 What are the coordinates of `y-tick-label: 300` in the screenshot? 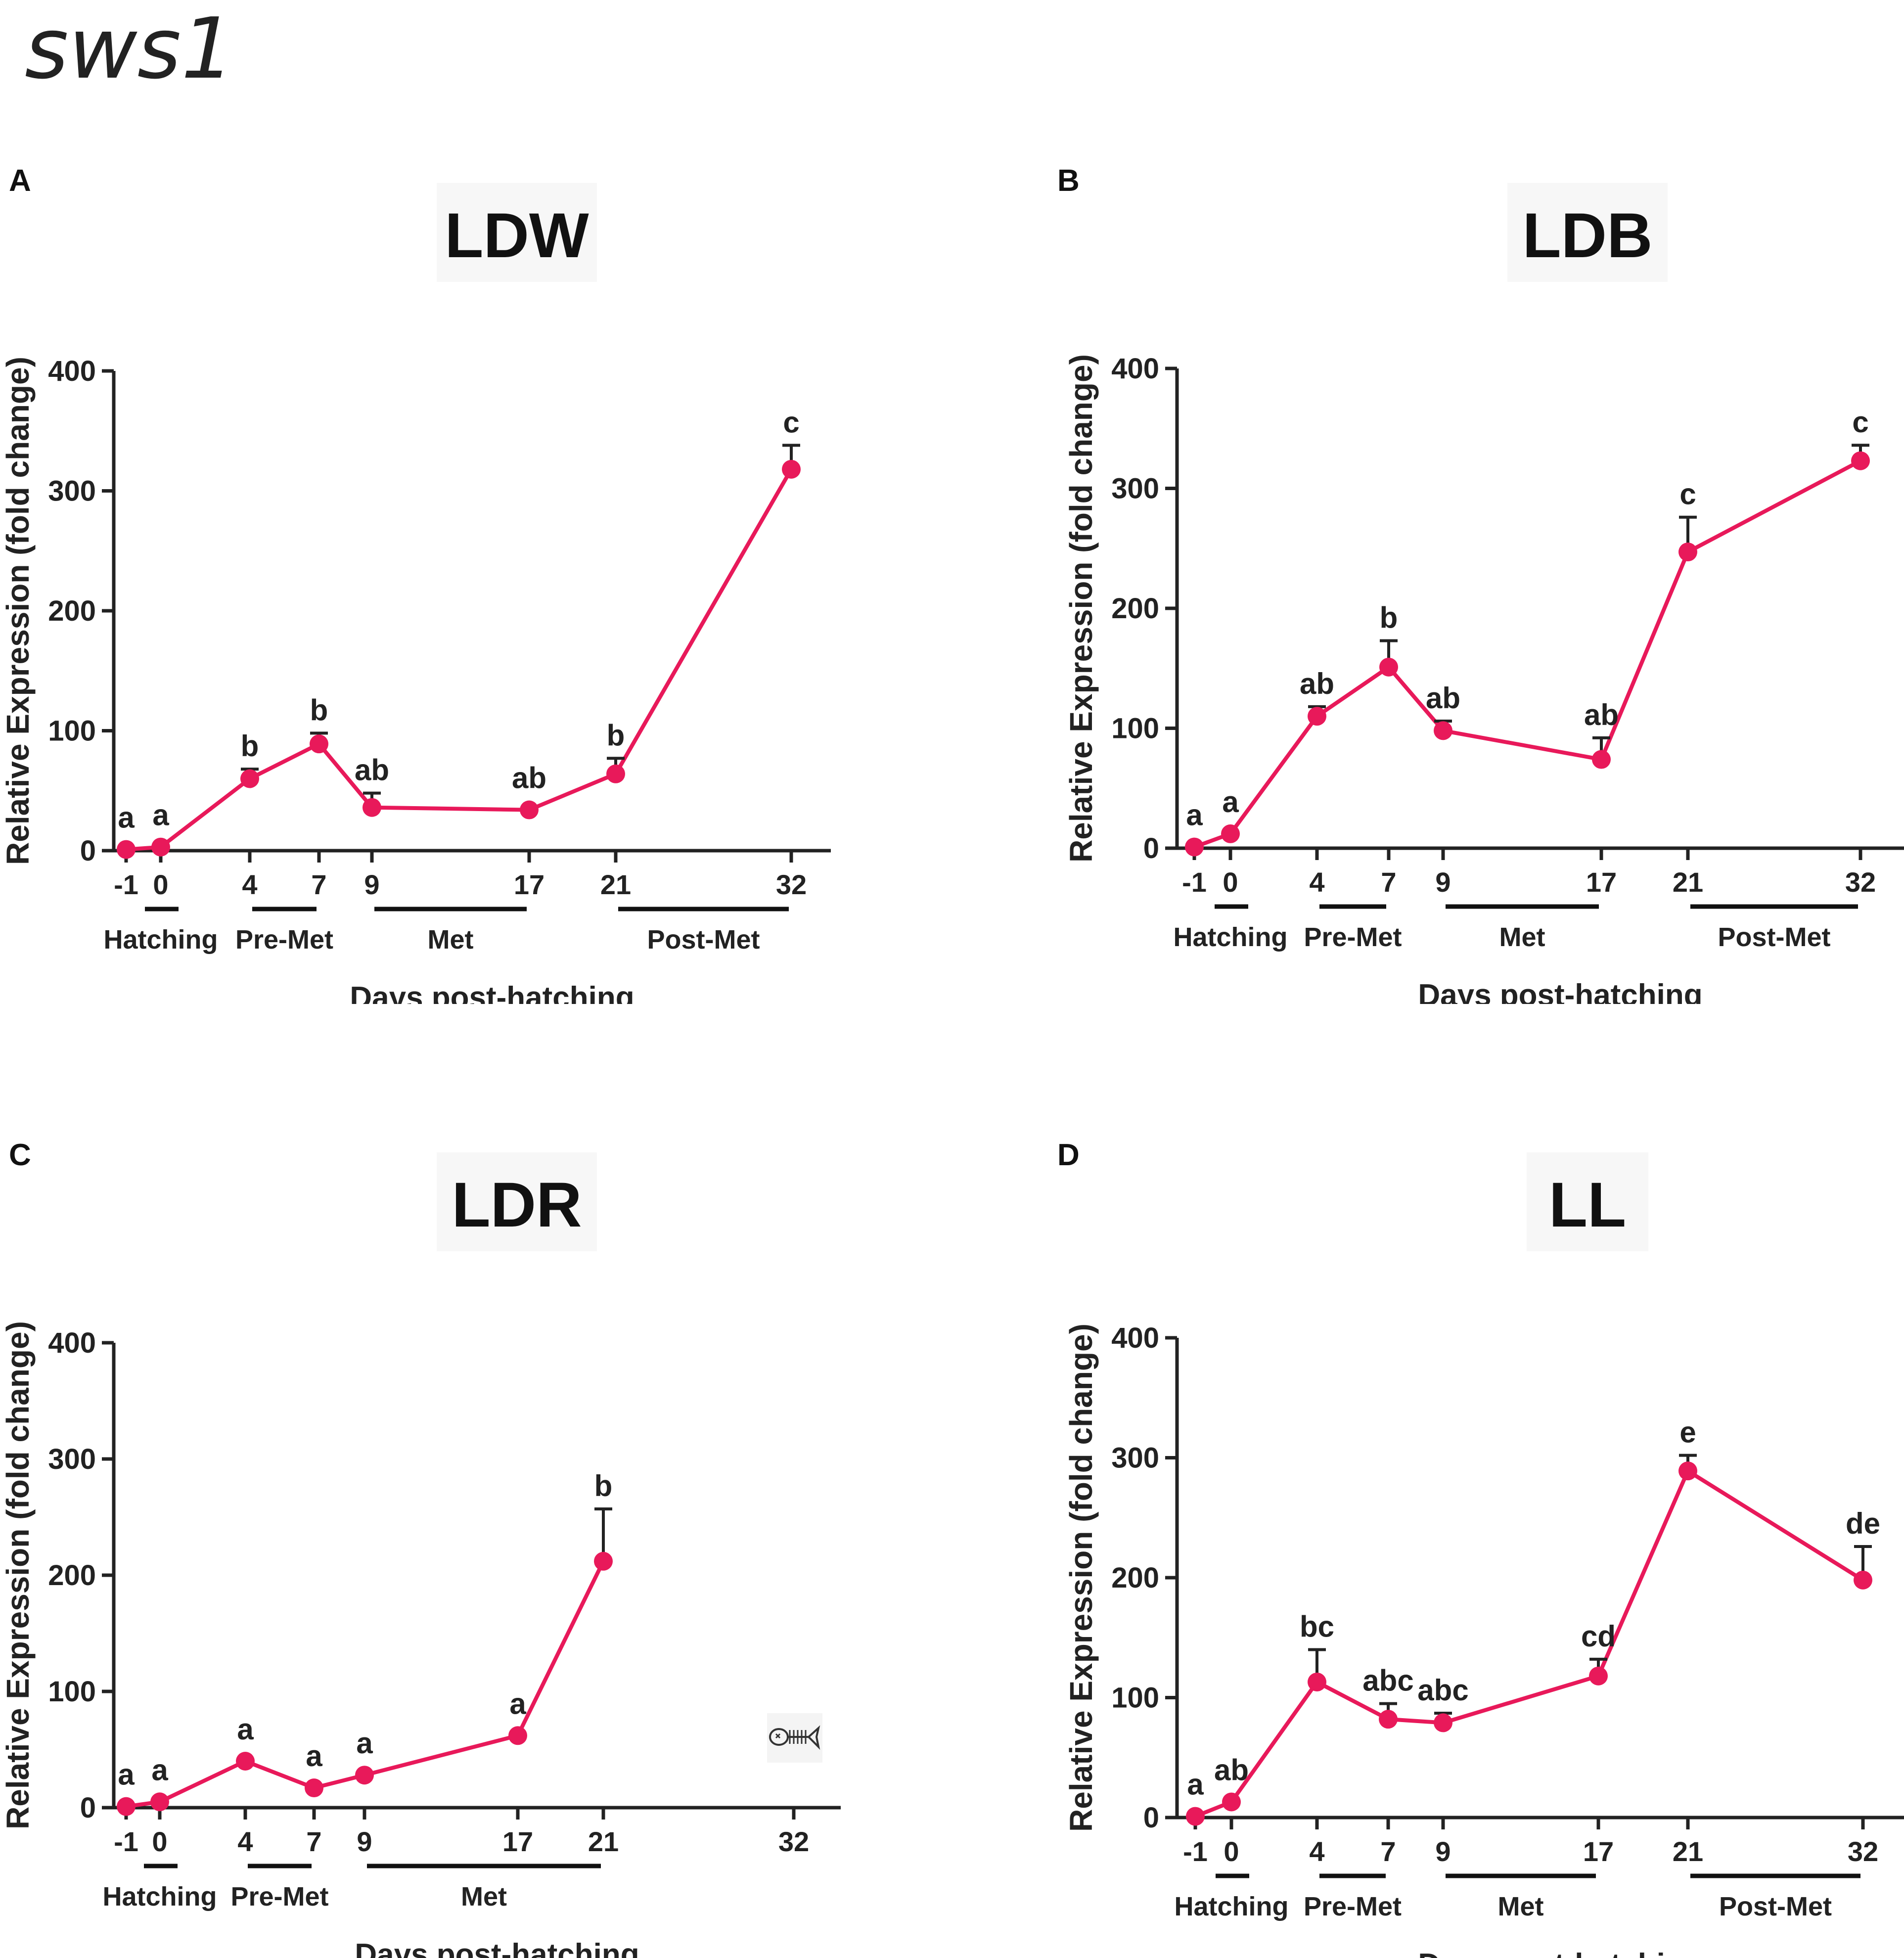 It's located at (1135, 489).